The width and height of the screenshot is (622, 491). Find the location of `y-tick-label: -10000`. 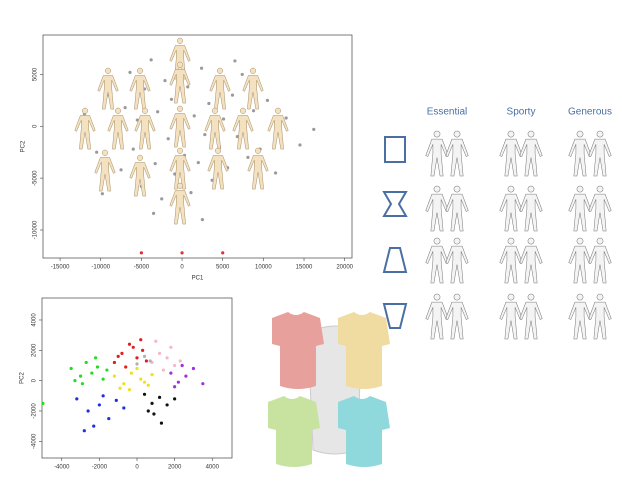

y-tick-label: -10000 is located at coordinates (36, 229).